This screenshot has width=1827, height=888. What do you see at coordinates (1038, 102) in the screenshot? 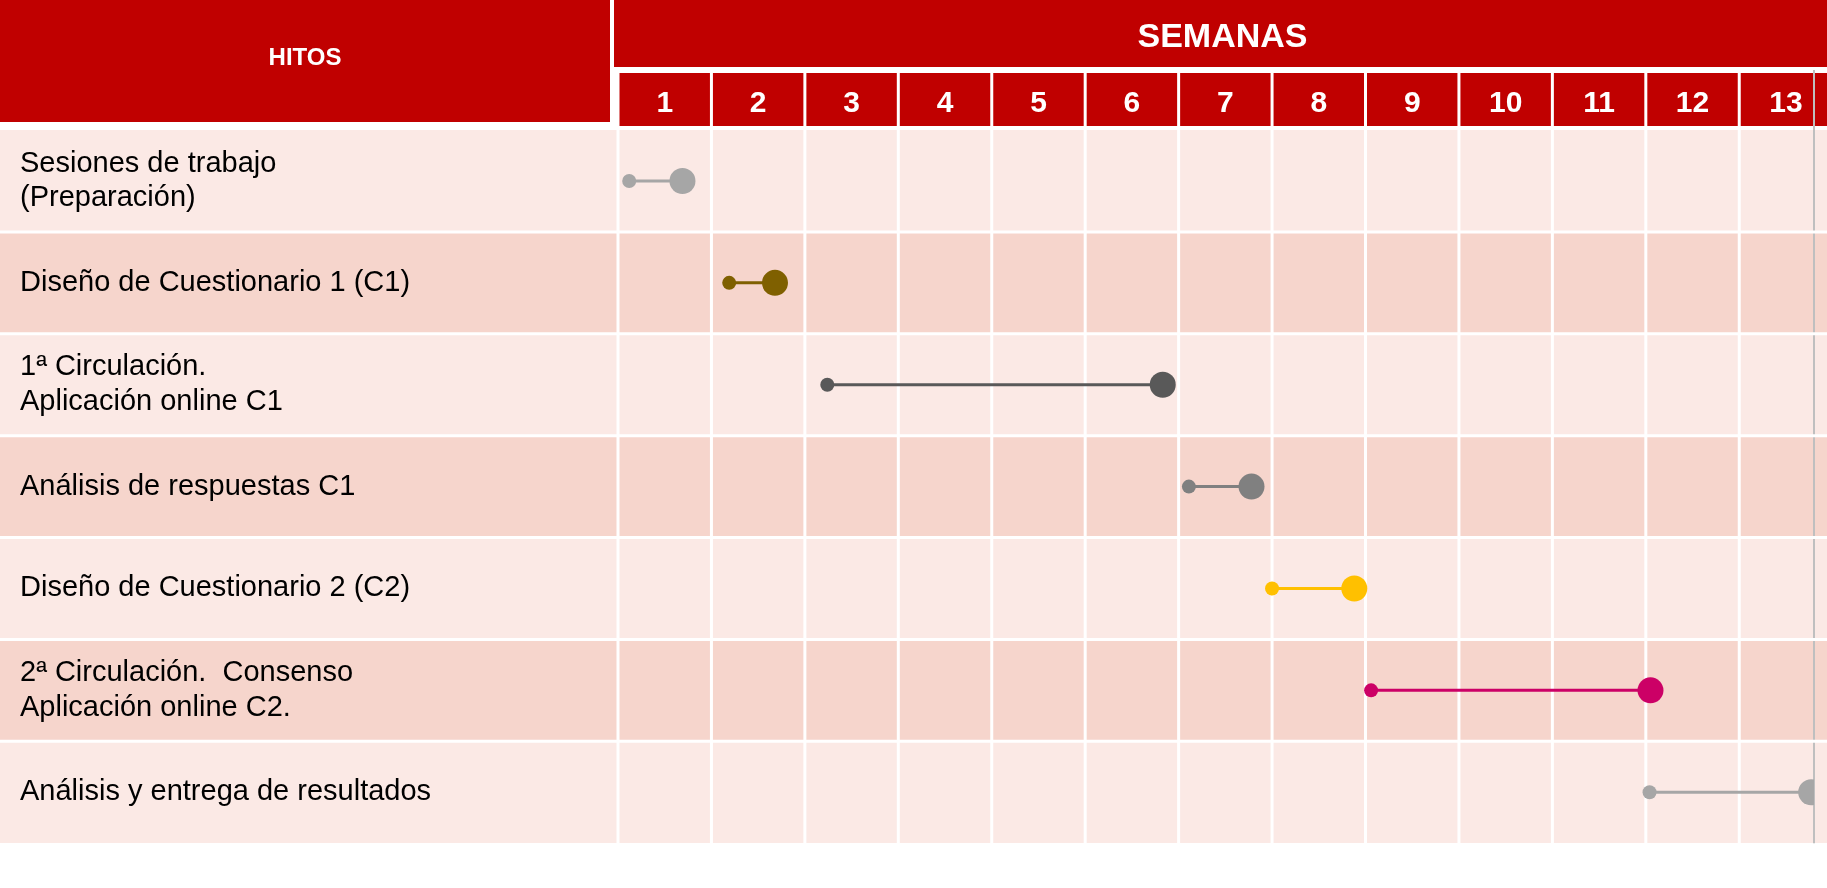
I see `x-tick-label: 5` at bounding box center [1038, 102].